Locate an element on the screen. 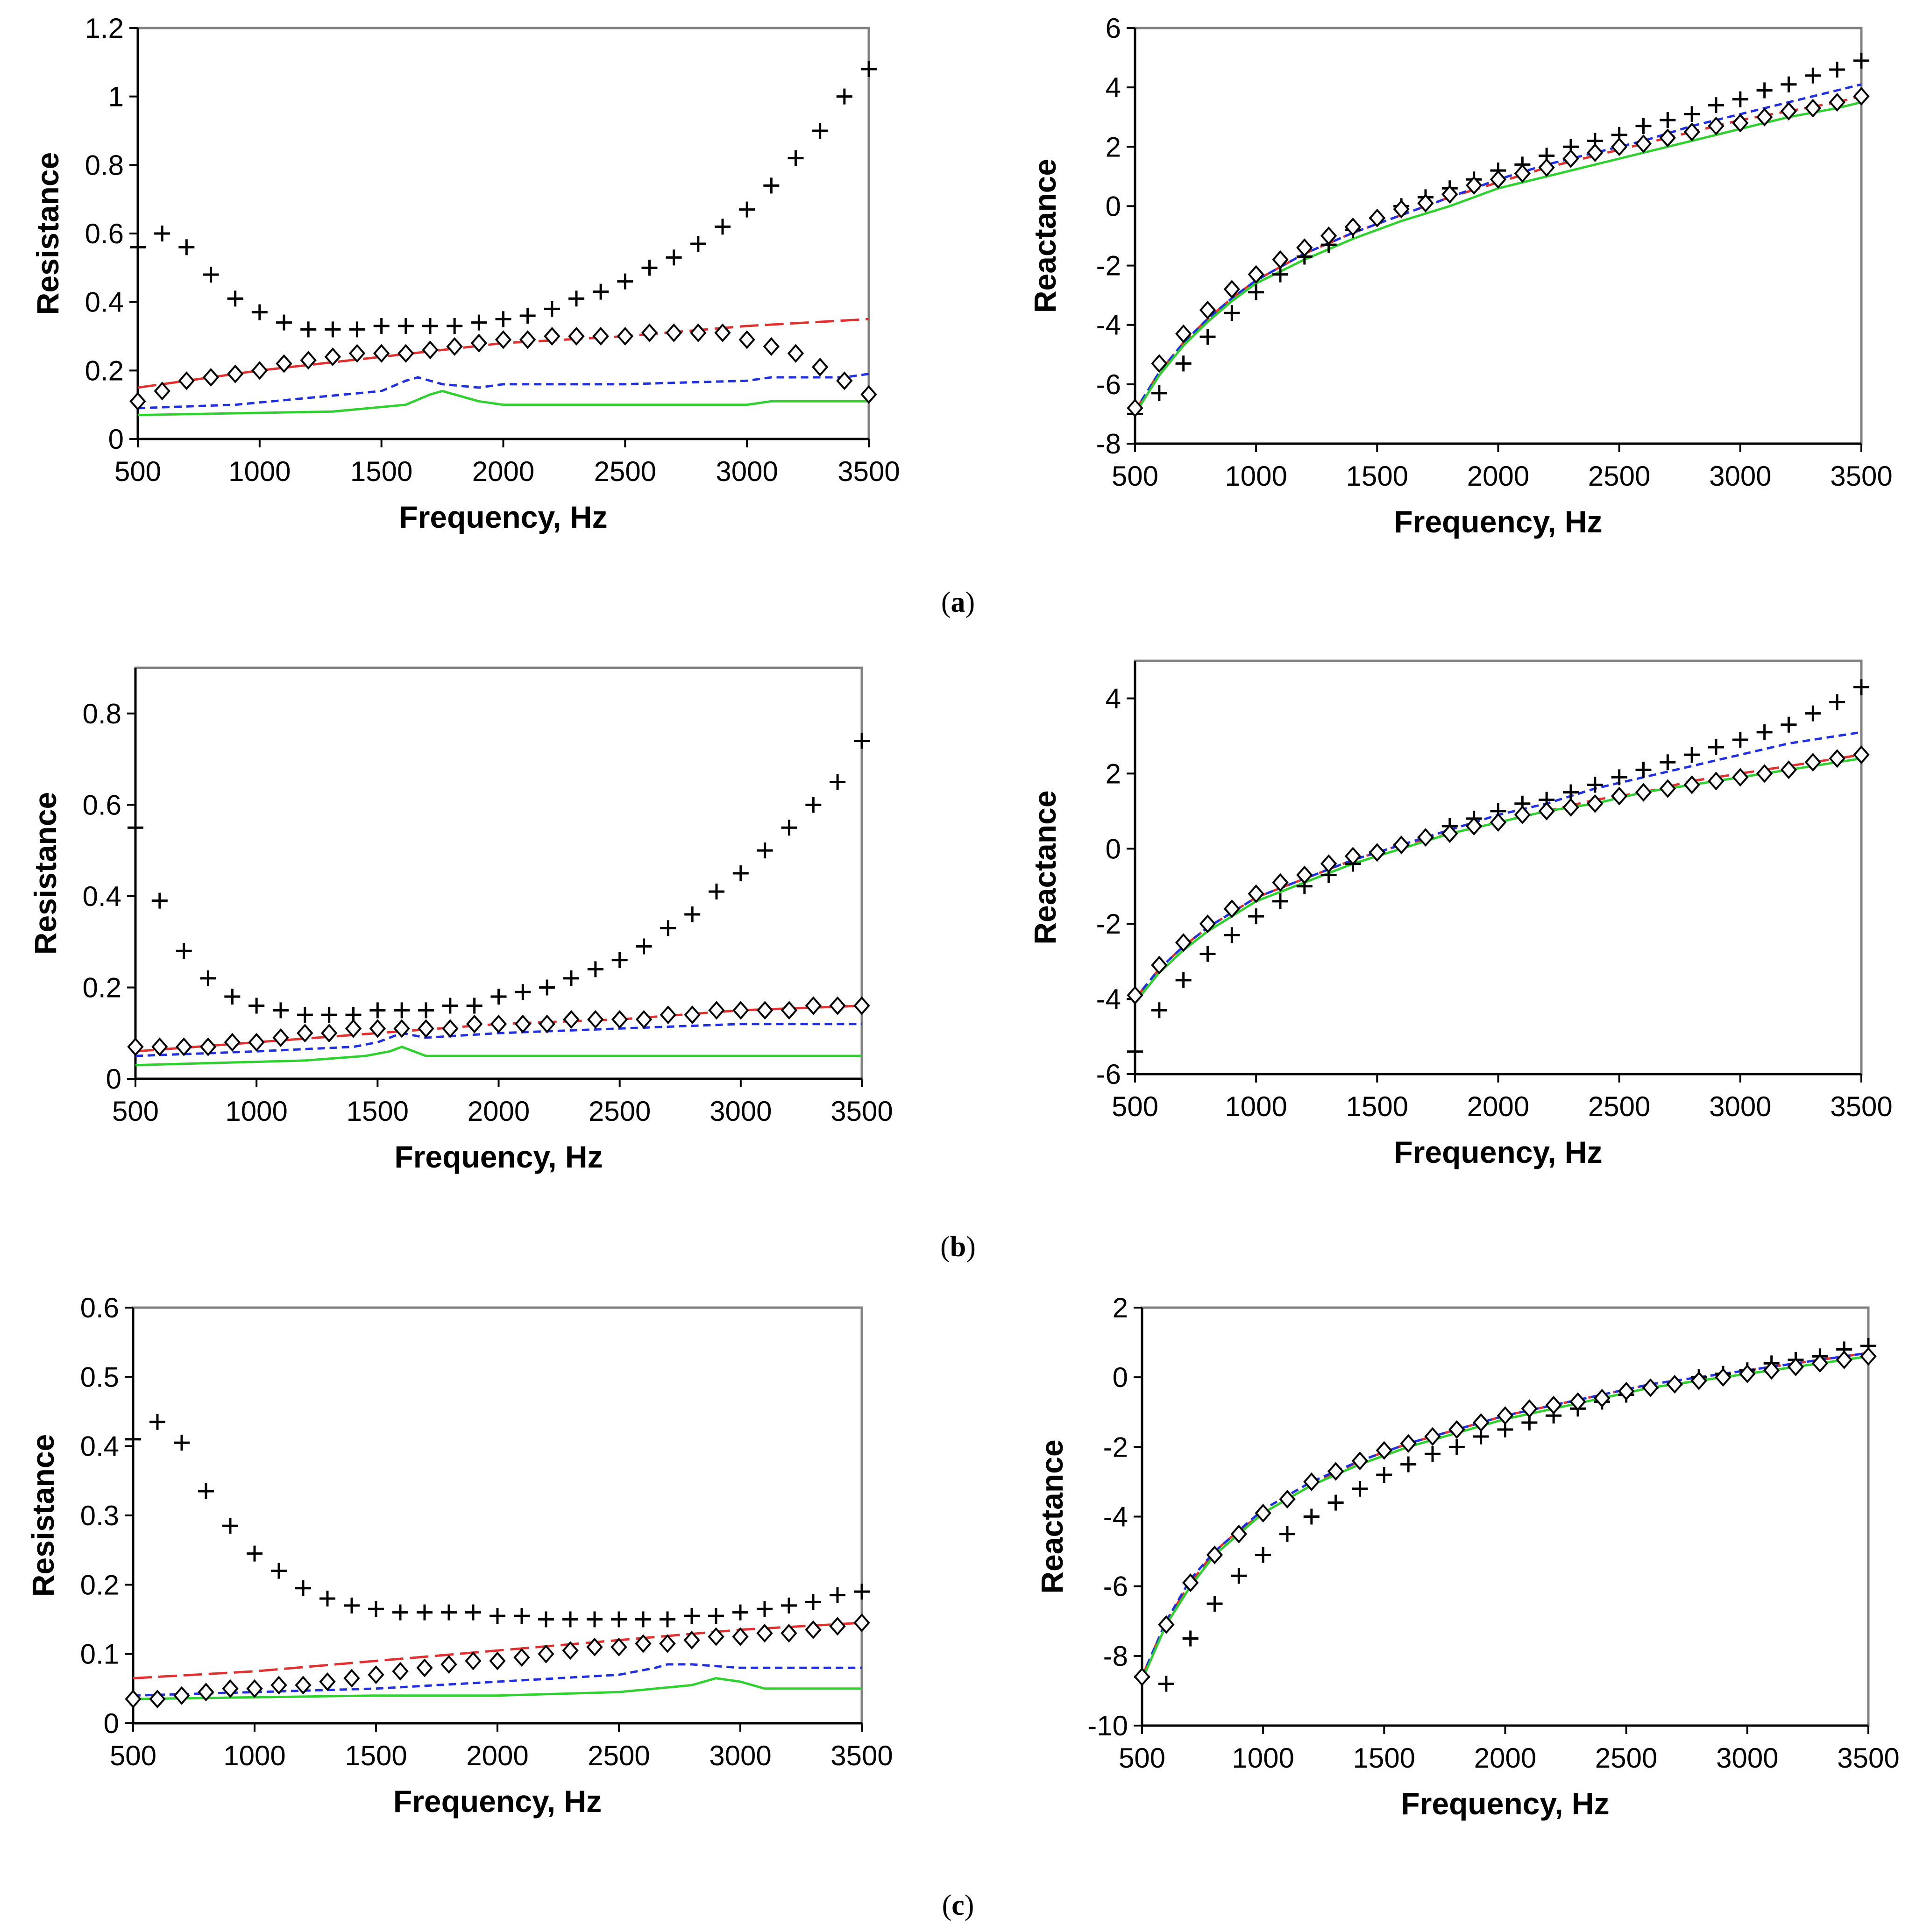 The image size is (1916, 1932). y-tick-label: 2 is located at coordinates (1113, 773).